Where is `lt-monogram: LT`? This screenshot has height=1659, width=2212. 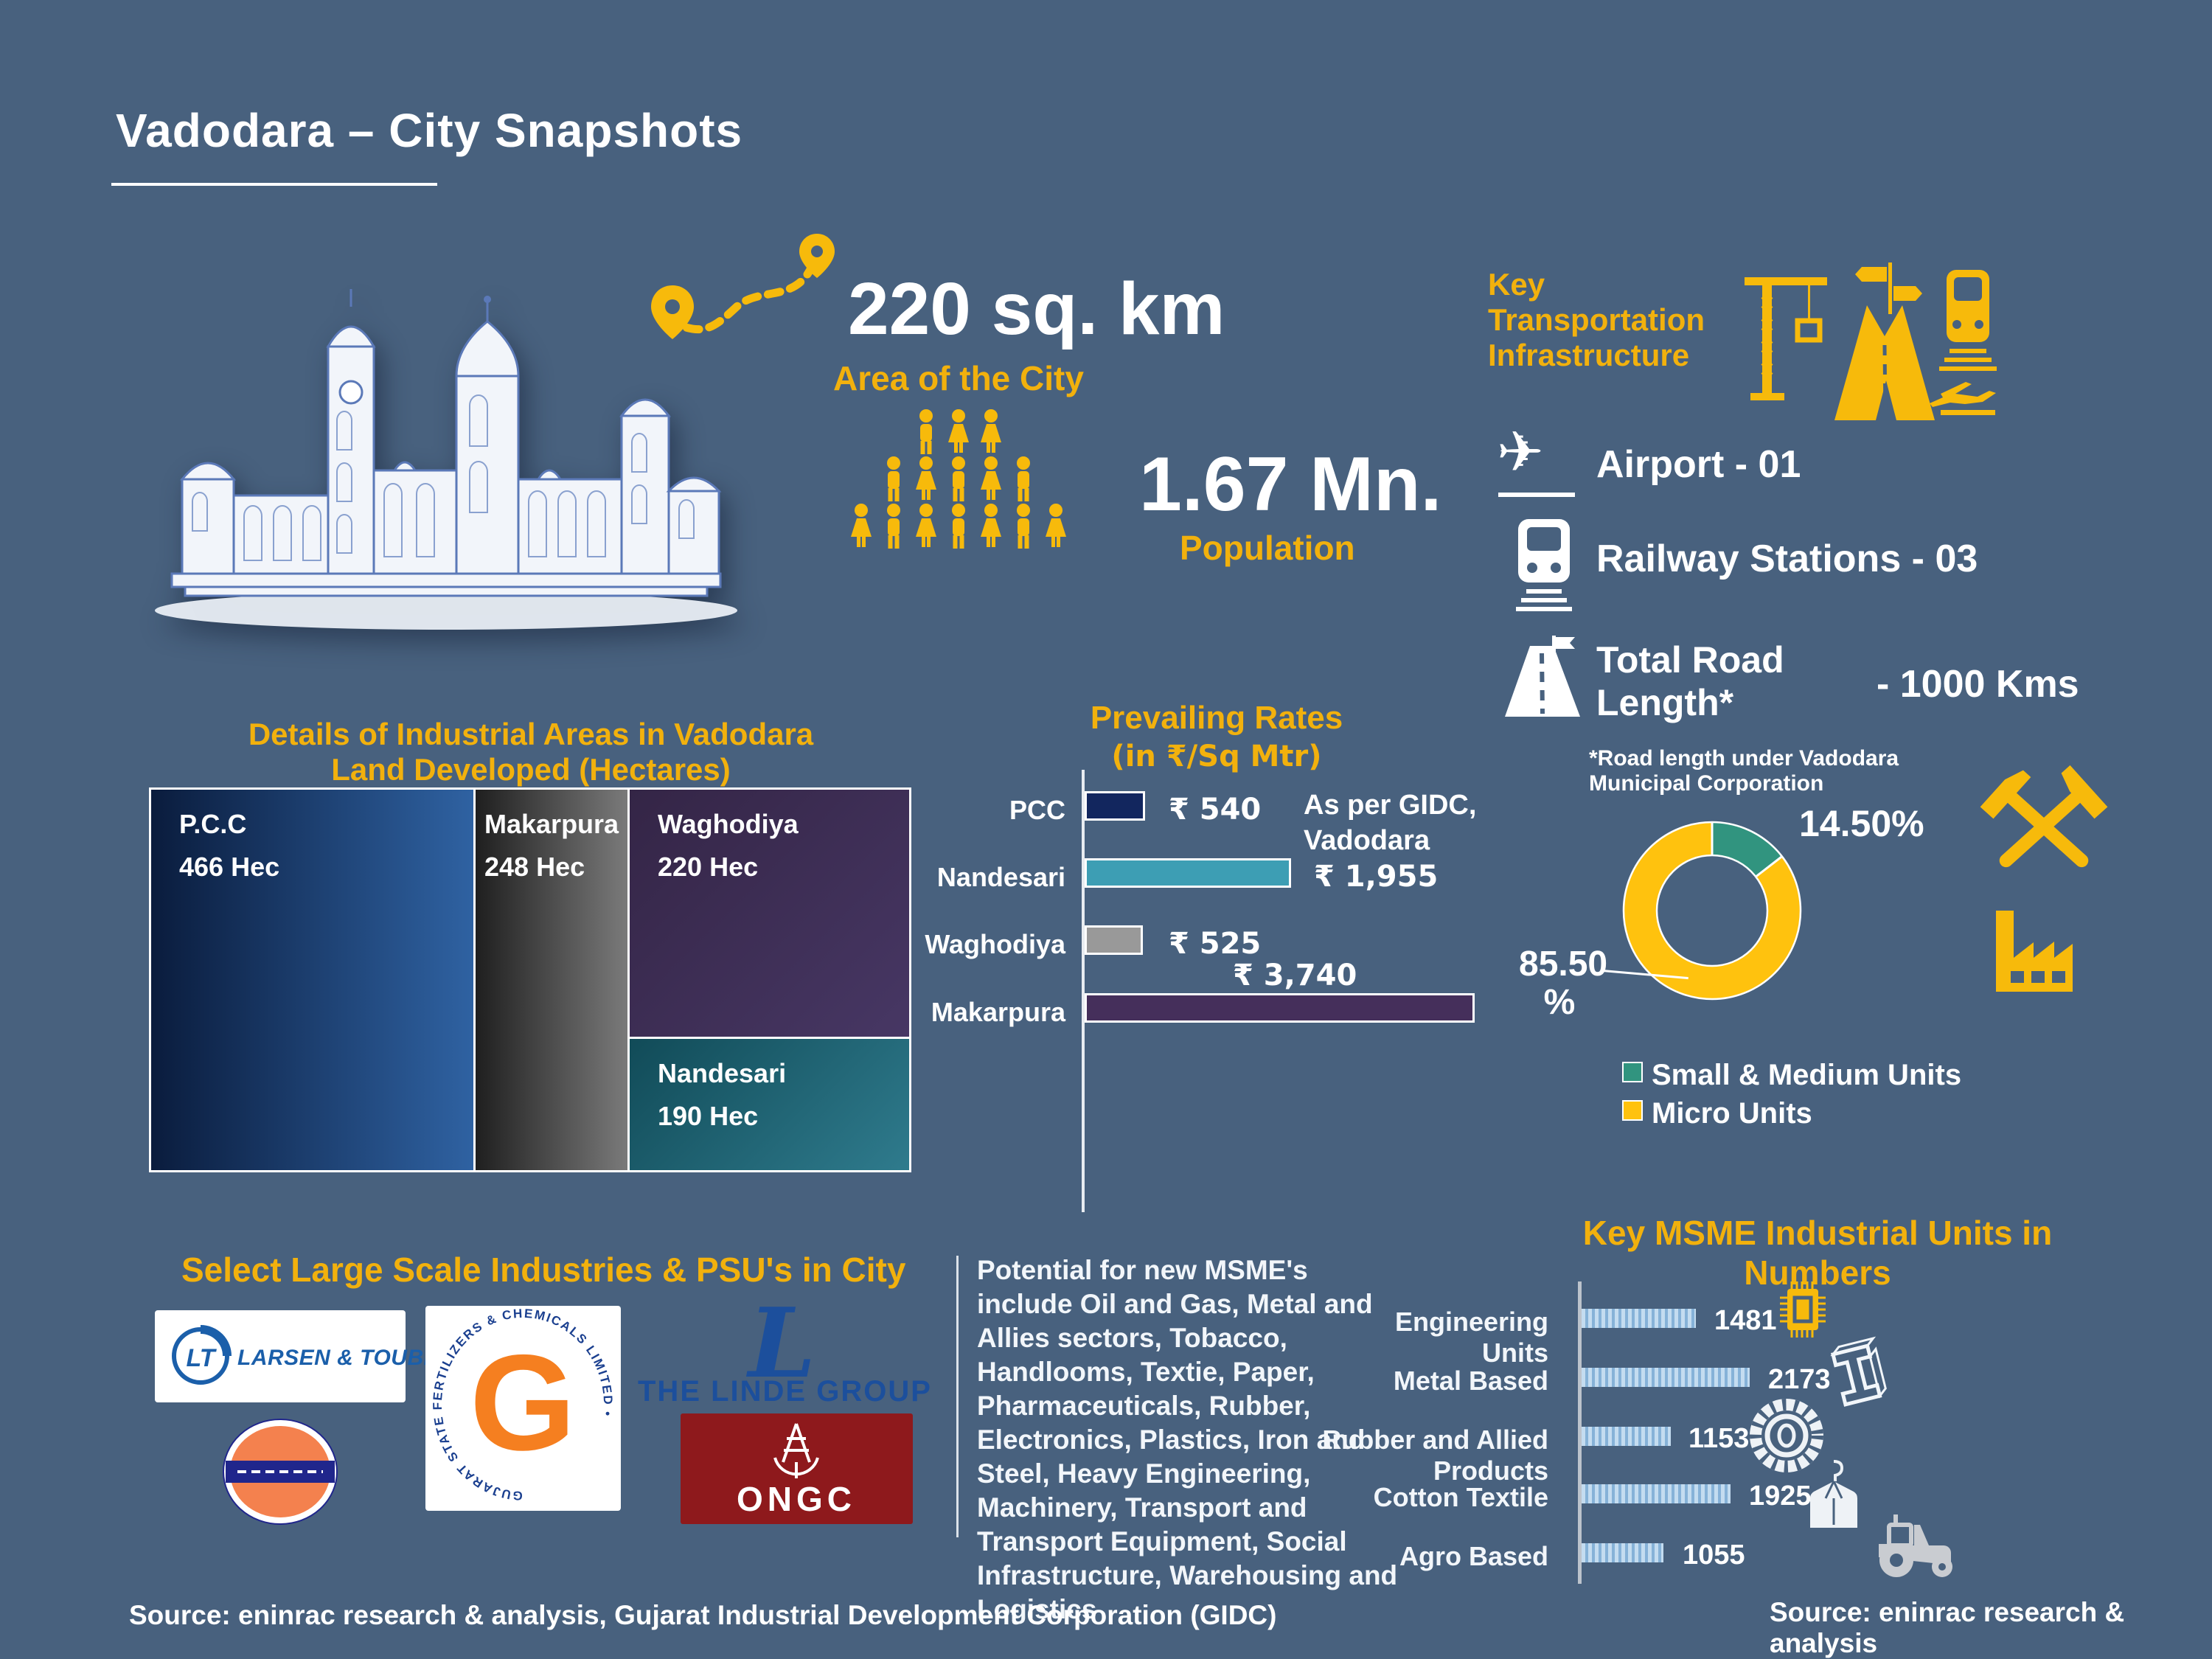 lt-monogram: LT is located at coordinates (201, 1358).